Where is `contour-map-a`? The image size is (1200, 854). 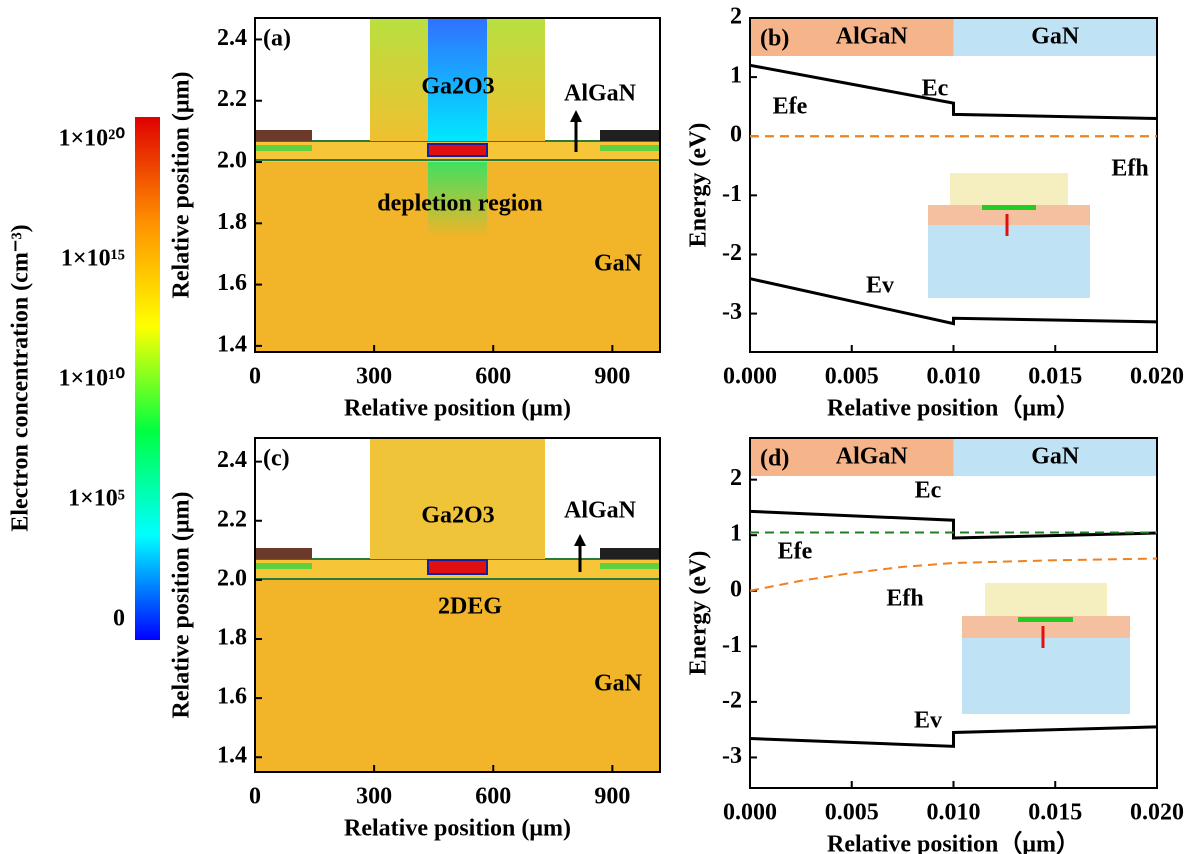 contour-map-a is located at coordinates (457, 185).